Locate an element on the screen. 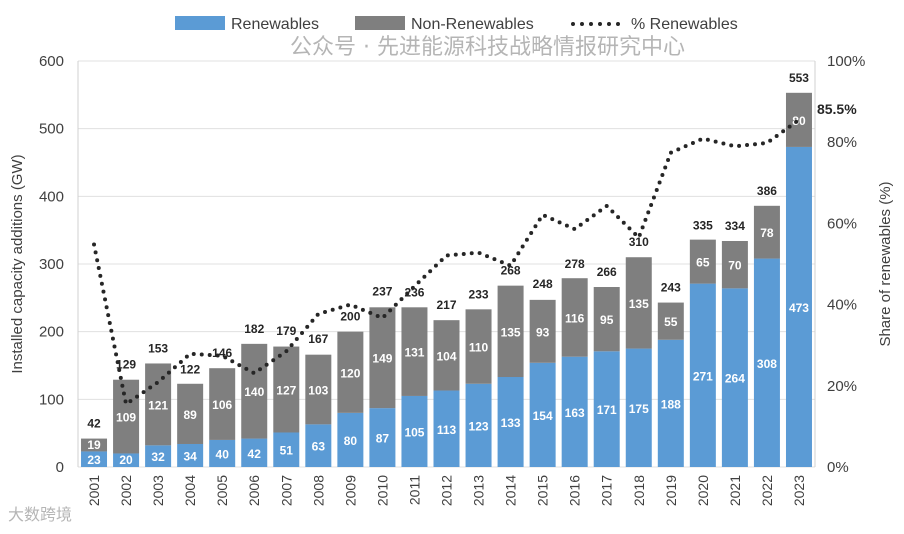 This screenshot has height=534, width=904. total-value-label: 236 is located at coordinates (414, 292).